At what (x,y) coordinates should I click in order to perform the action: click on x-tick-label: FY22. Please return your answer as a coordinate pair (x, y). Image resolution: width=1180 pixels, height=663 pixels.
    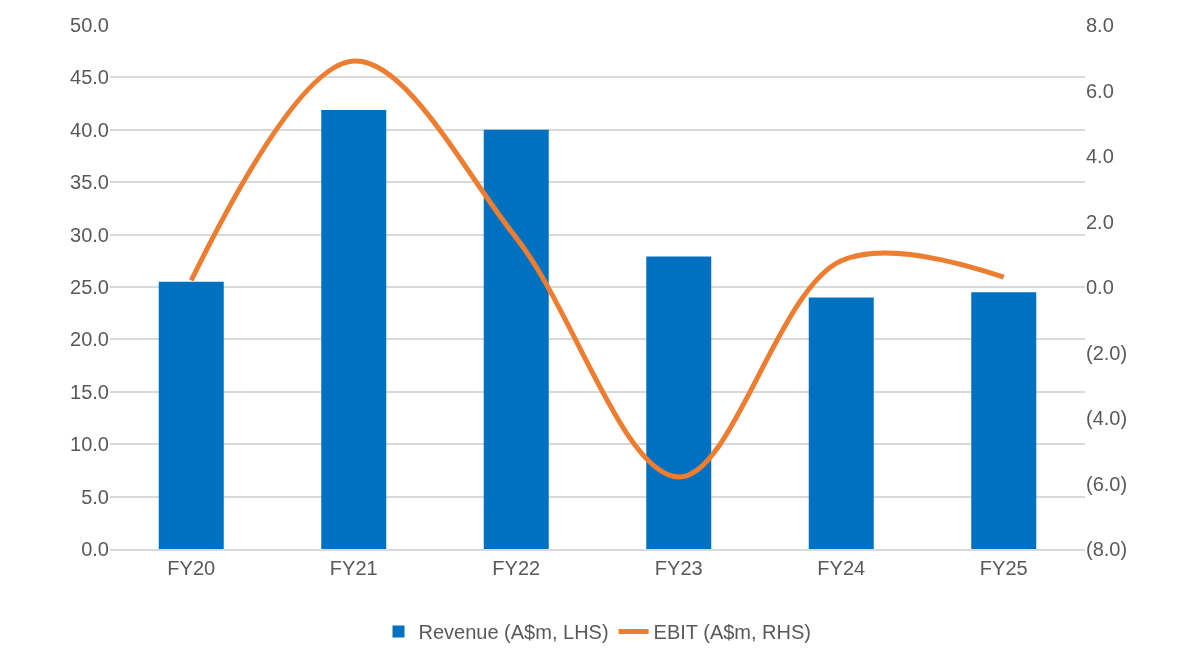
    Looking at the image, I should click on (516, 568).